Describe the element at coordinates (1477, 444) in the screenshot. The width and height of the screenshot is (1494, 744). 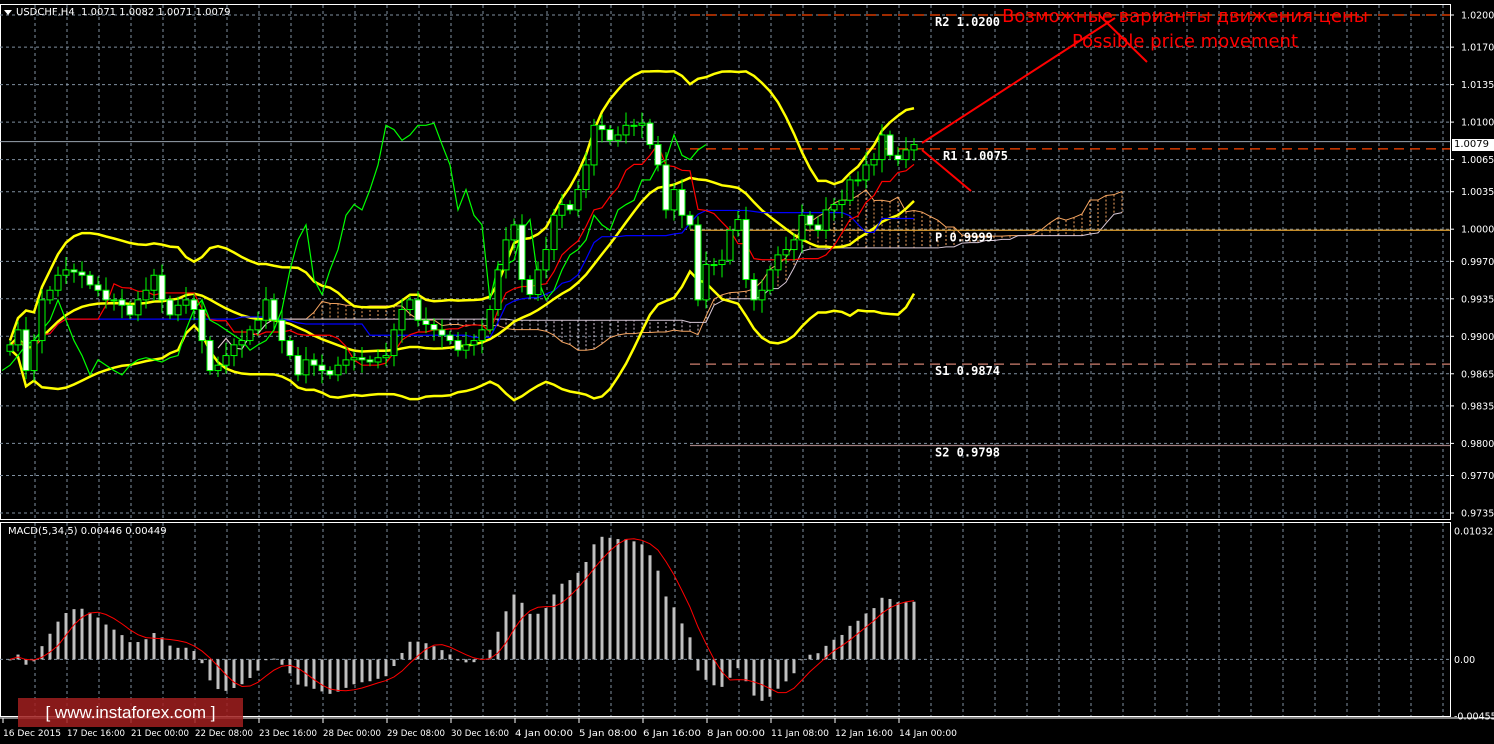
I see `y-tick-label: 0.9800` at that location.